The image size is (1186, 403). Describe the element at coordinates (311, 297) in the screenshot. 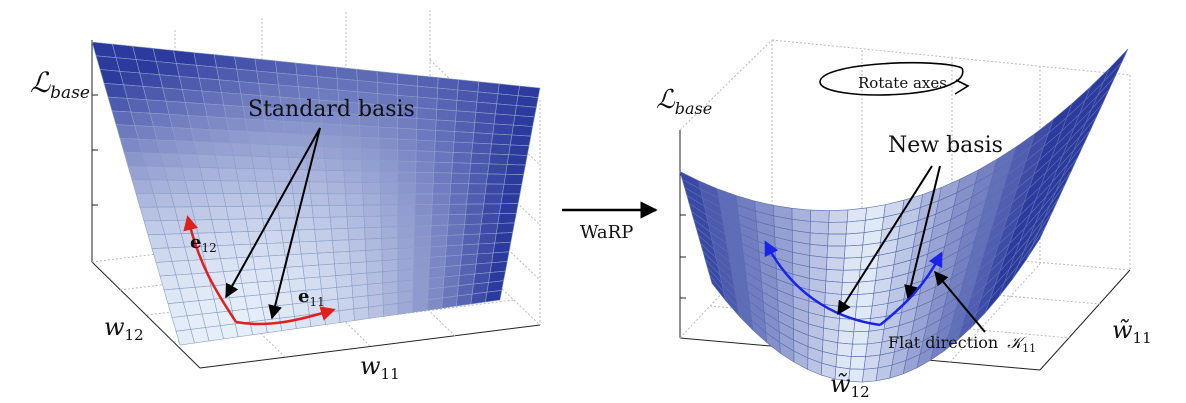

I see `e11-label: e11` at that location.